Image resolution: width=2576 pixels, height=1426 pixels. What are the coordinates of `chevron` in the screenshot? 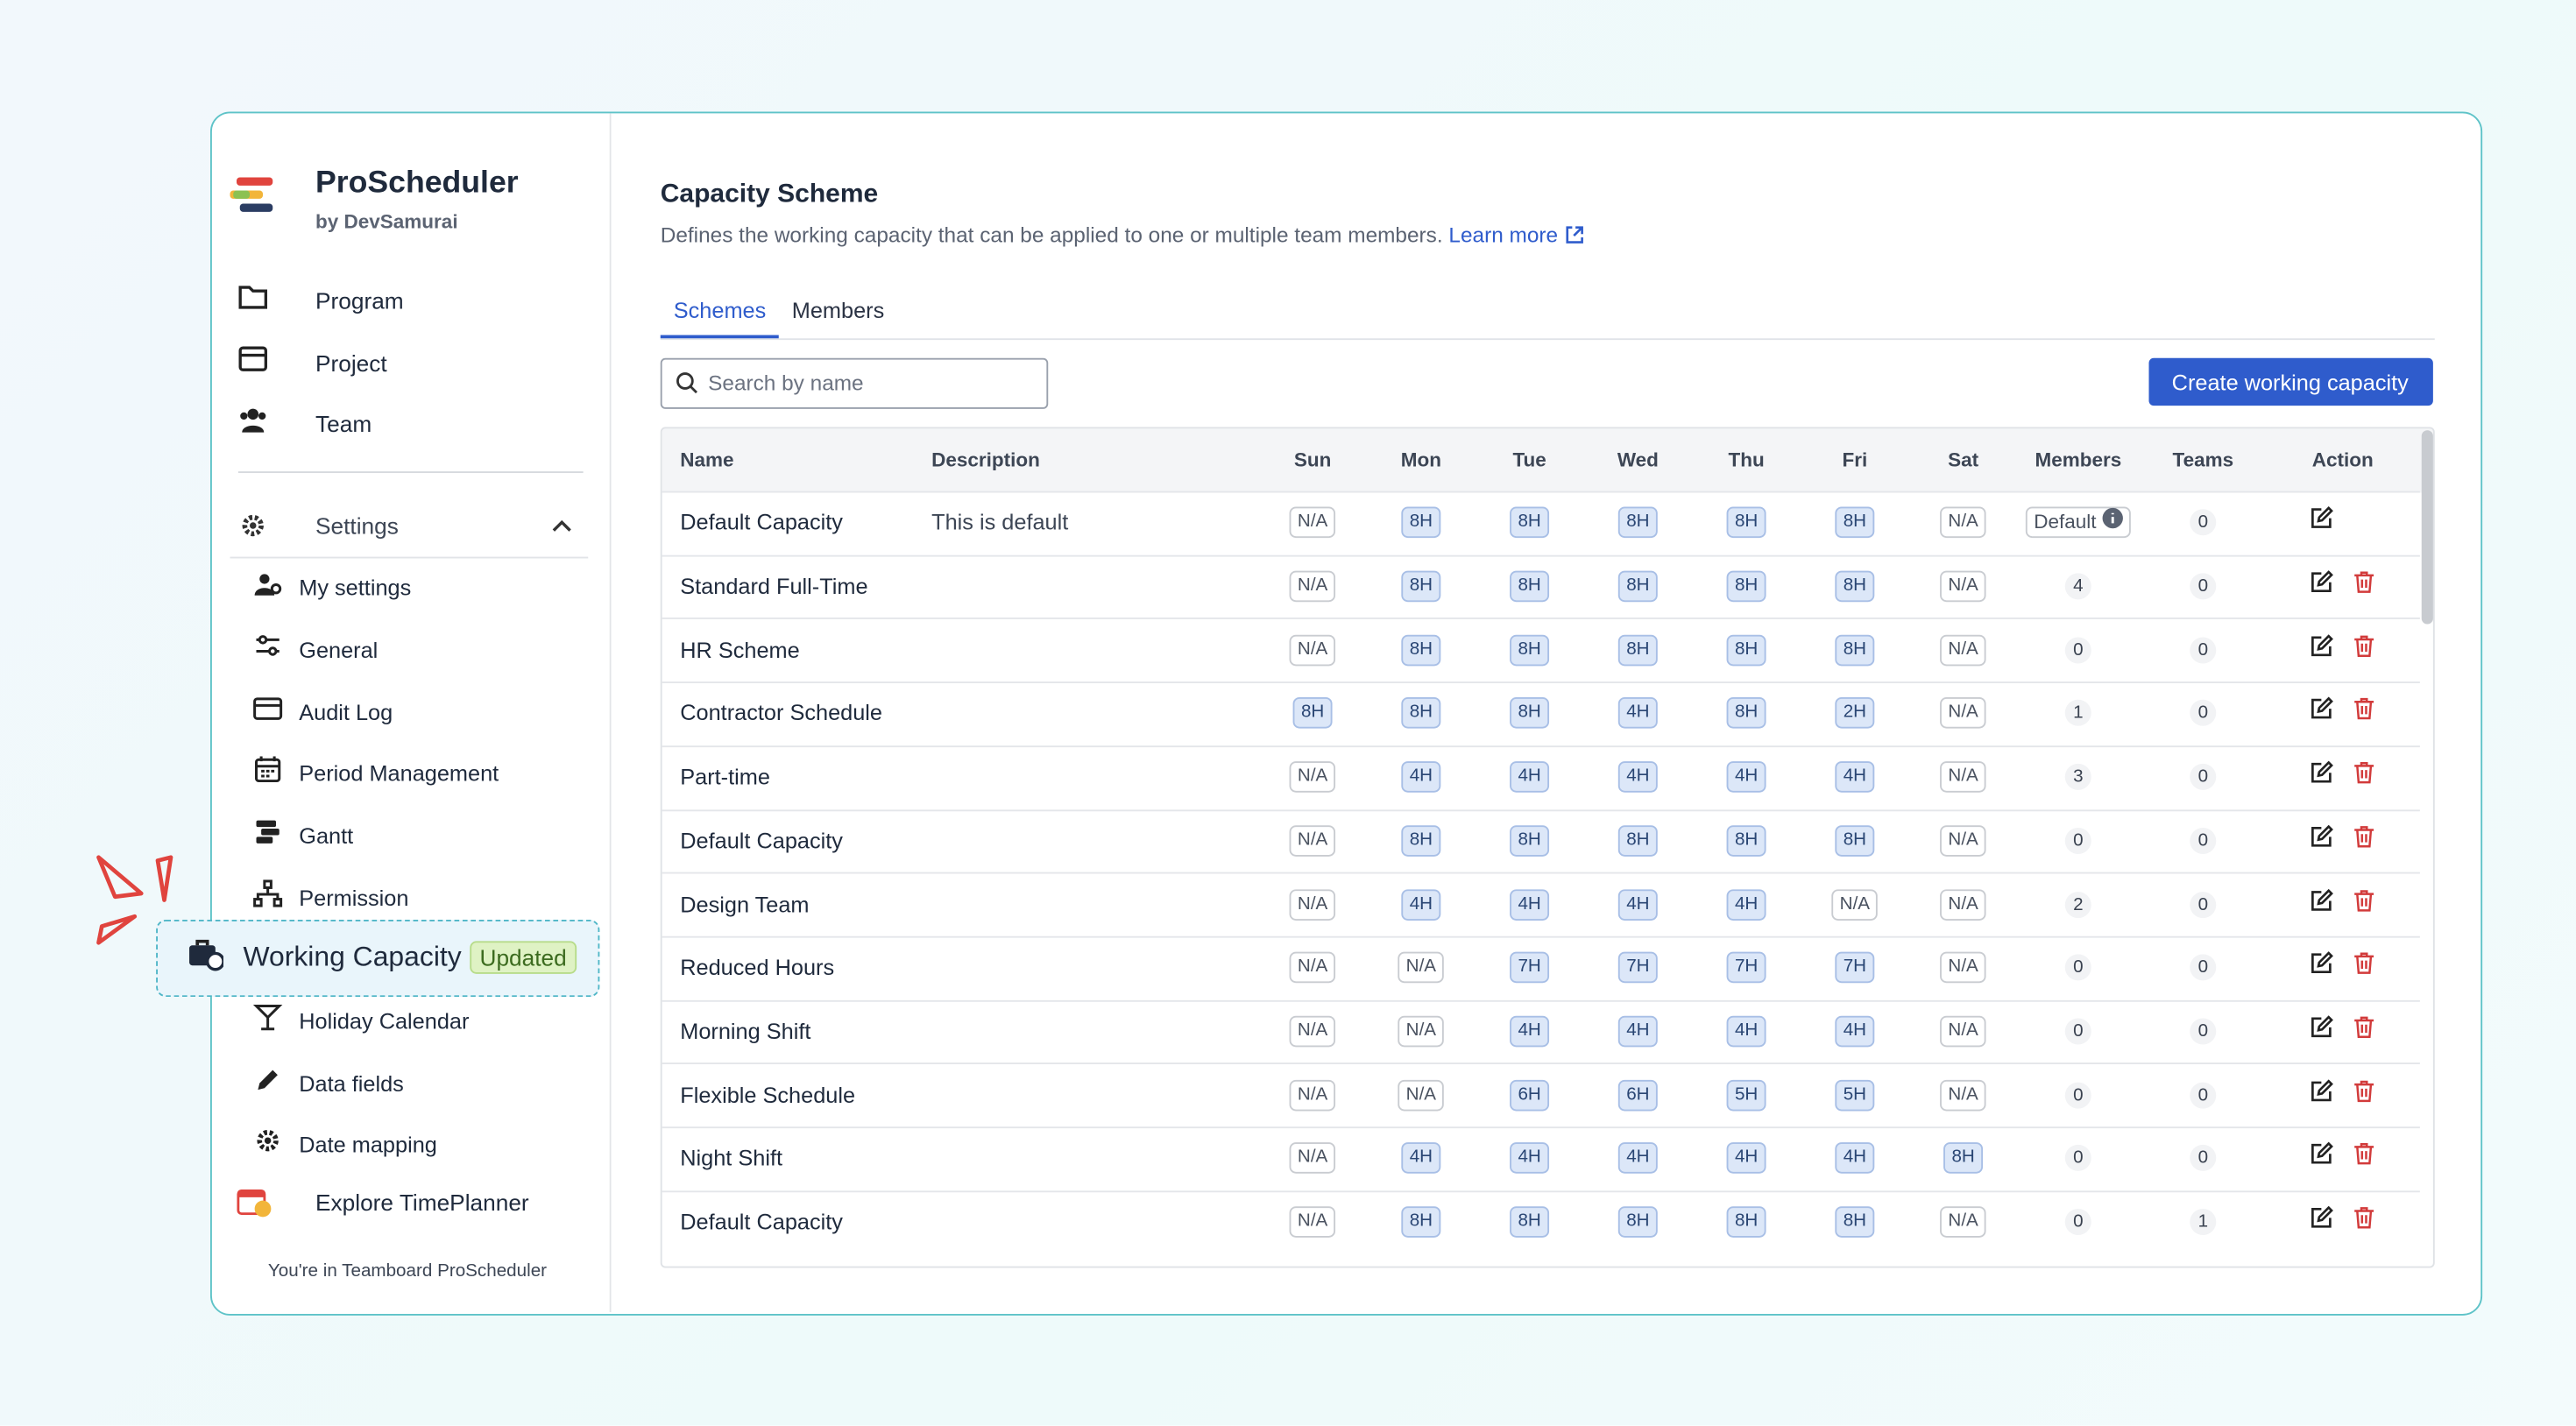 It's located at (561, 526).